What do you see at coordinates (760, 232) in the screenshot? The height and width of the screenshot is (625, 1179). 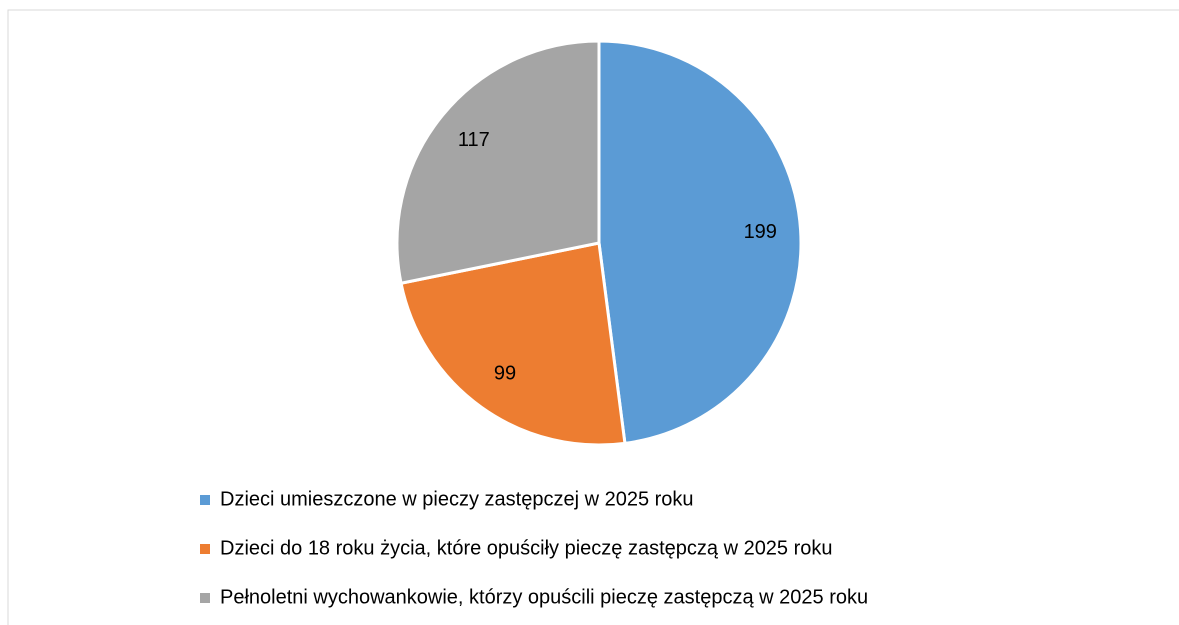 I see `data-label: 199` at bounding box center [760, 232].